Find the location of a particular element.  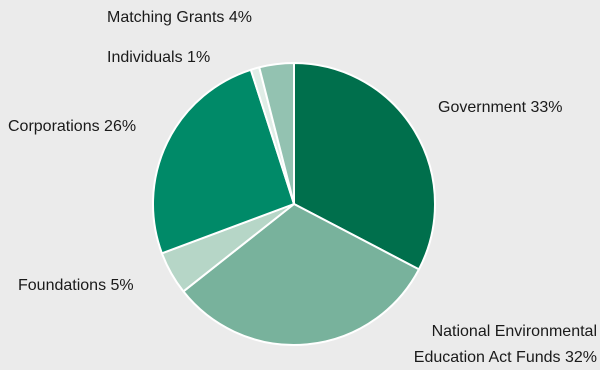

label-corporations: Corporations 26% is located at coordinates (72, 126).